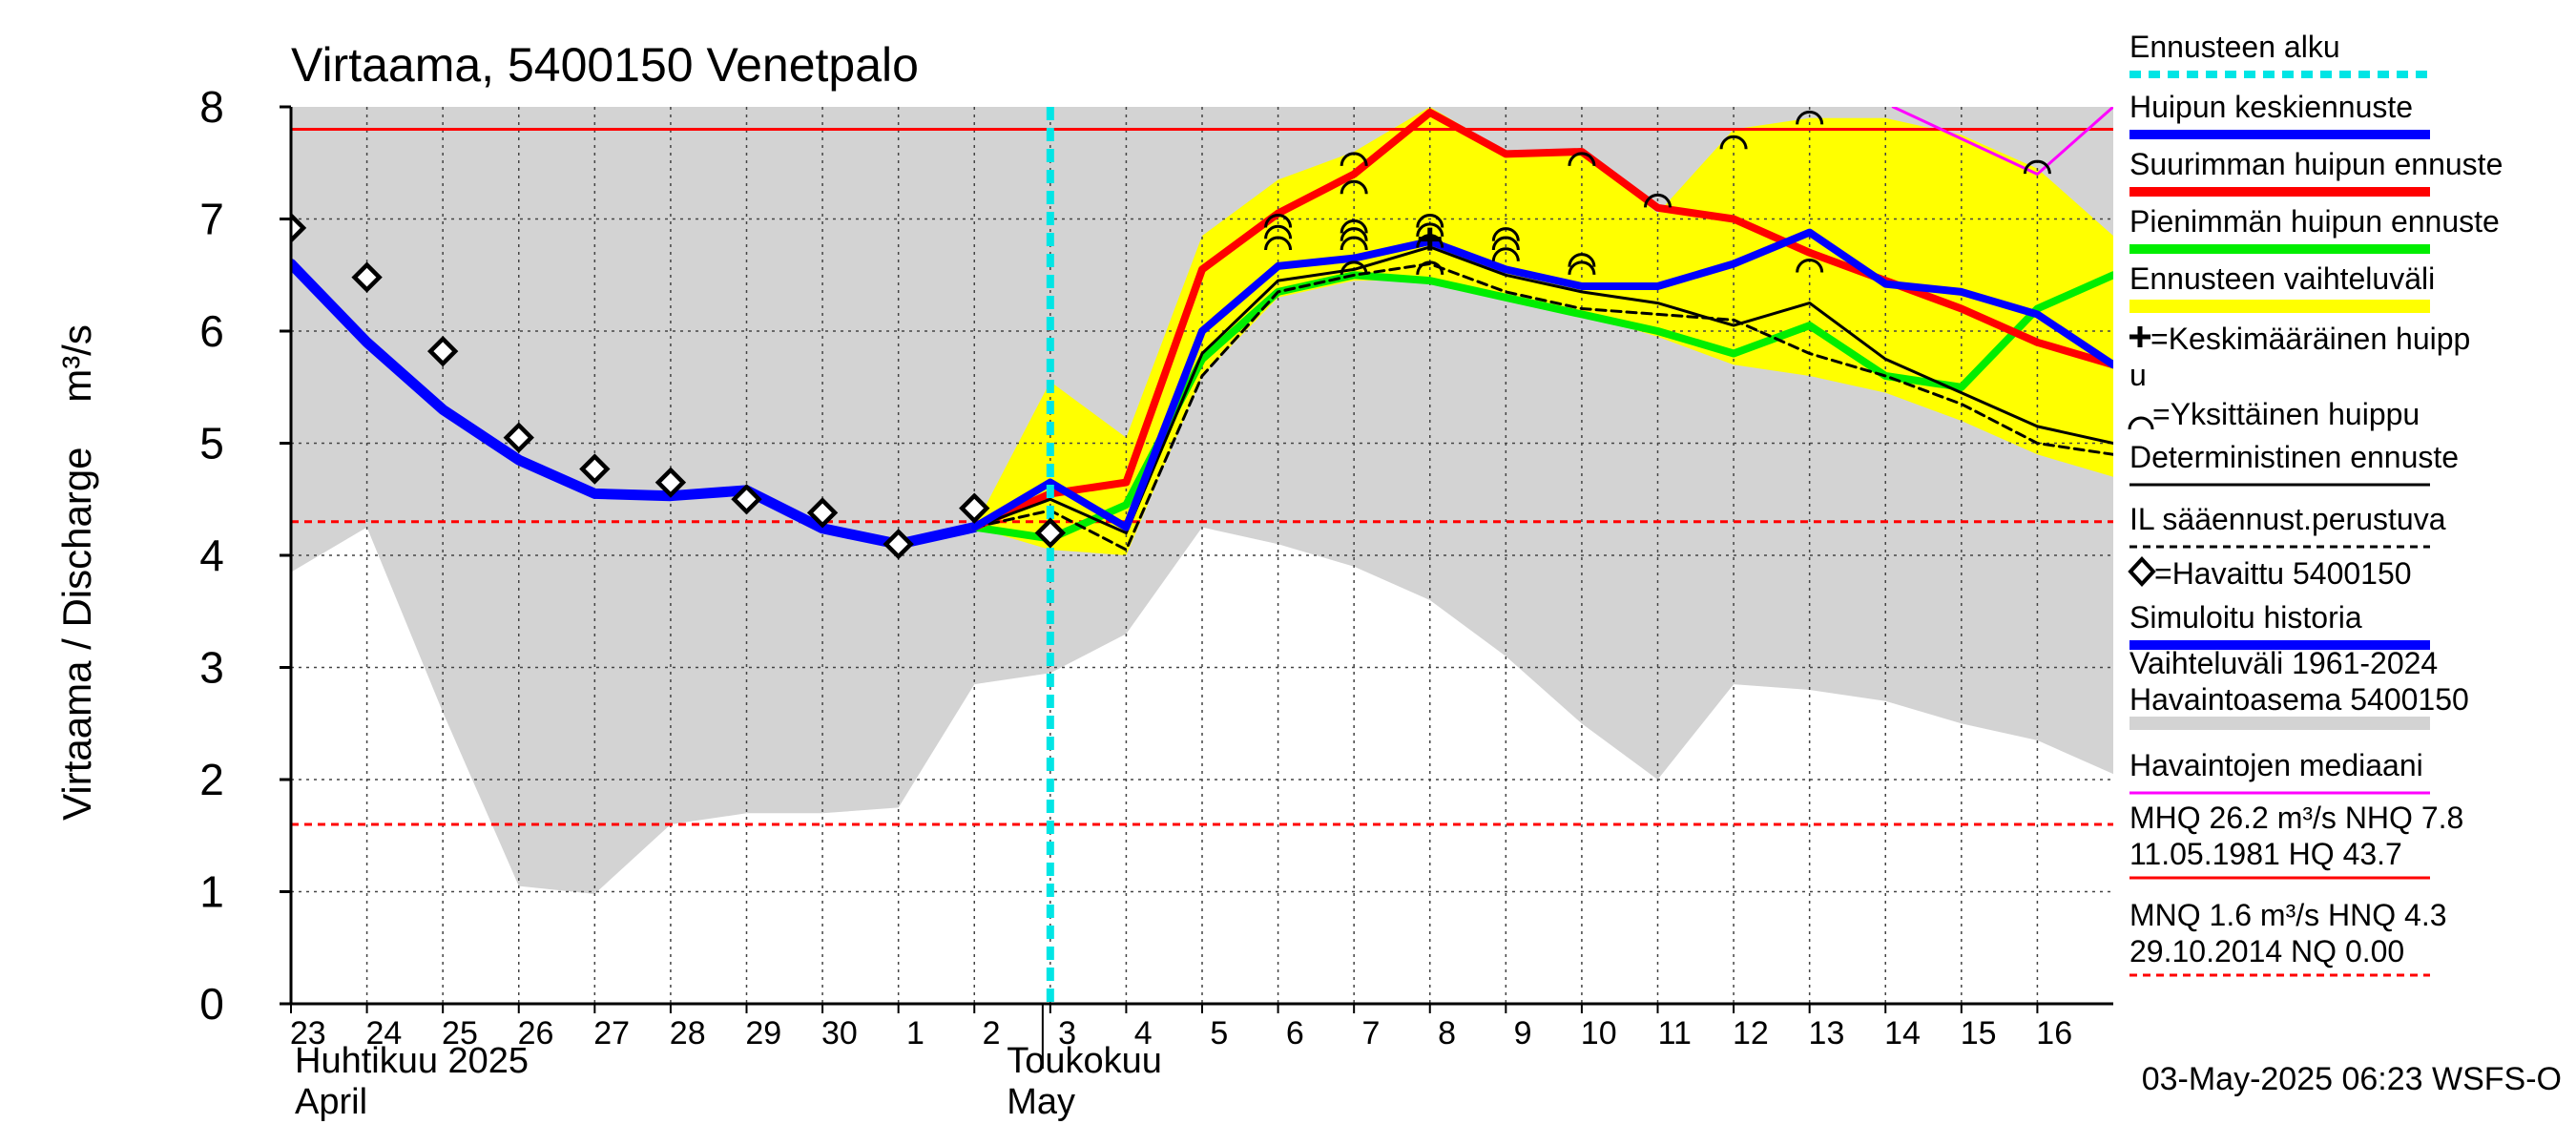 Image resolution: width=2576 pixels, height=1145 pixels. I want to click on legend-label: Ennusteen vaihteluväli, so click(2282, 278).